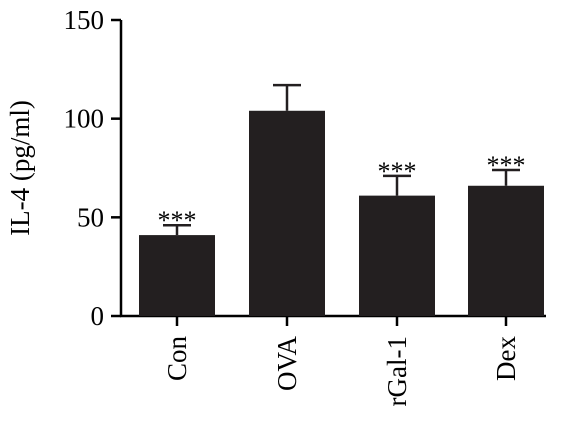  What do you see at coordinates (287, 213) in the screenshot?
I see `bar-ova` at bounding box center [287, 213].